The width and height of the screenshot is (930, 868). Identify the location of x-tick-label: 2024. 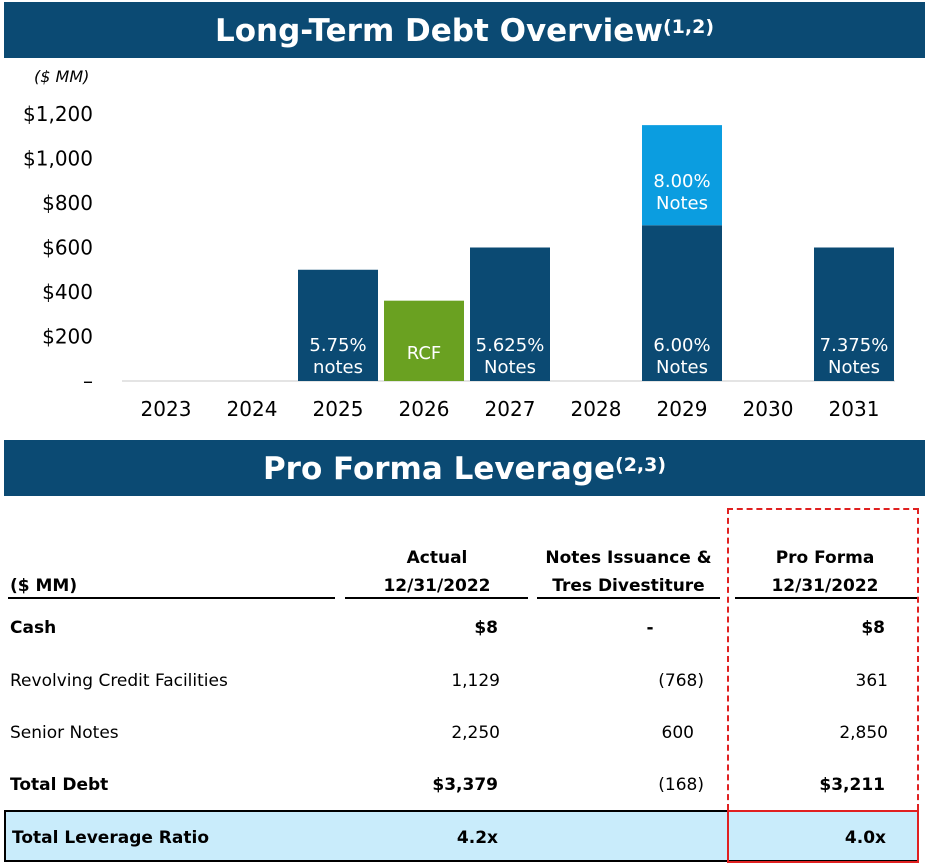
(252, 409).